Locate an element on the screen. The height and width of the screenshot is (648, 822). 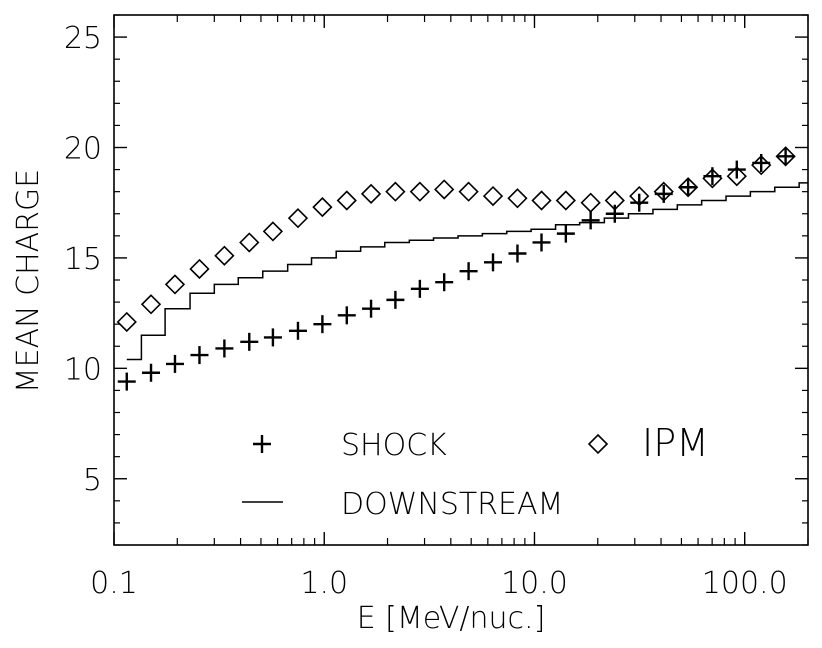
y-tick-label: 15 is located at coordinates (83, 259).